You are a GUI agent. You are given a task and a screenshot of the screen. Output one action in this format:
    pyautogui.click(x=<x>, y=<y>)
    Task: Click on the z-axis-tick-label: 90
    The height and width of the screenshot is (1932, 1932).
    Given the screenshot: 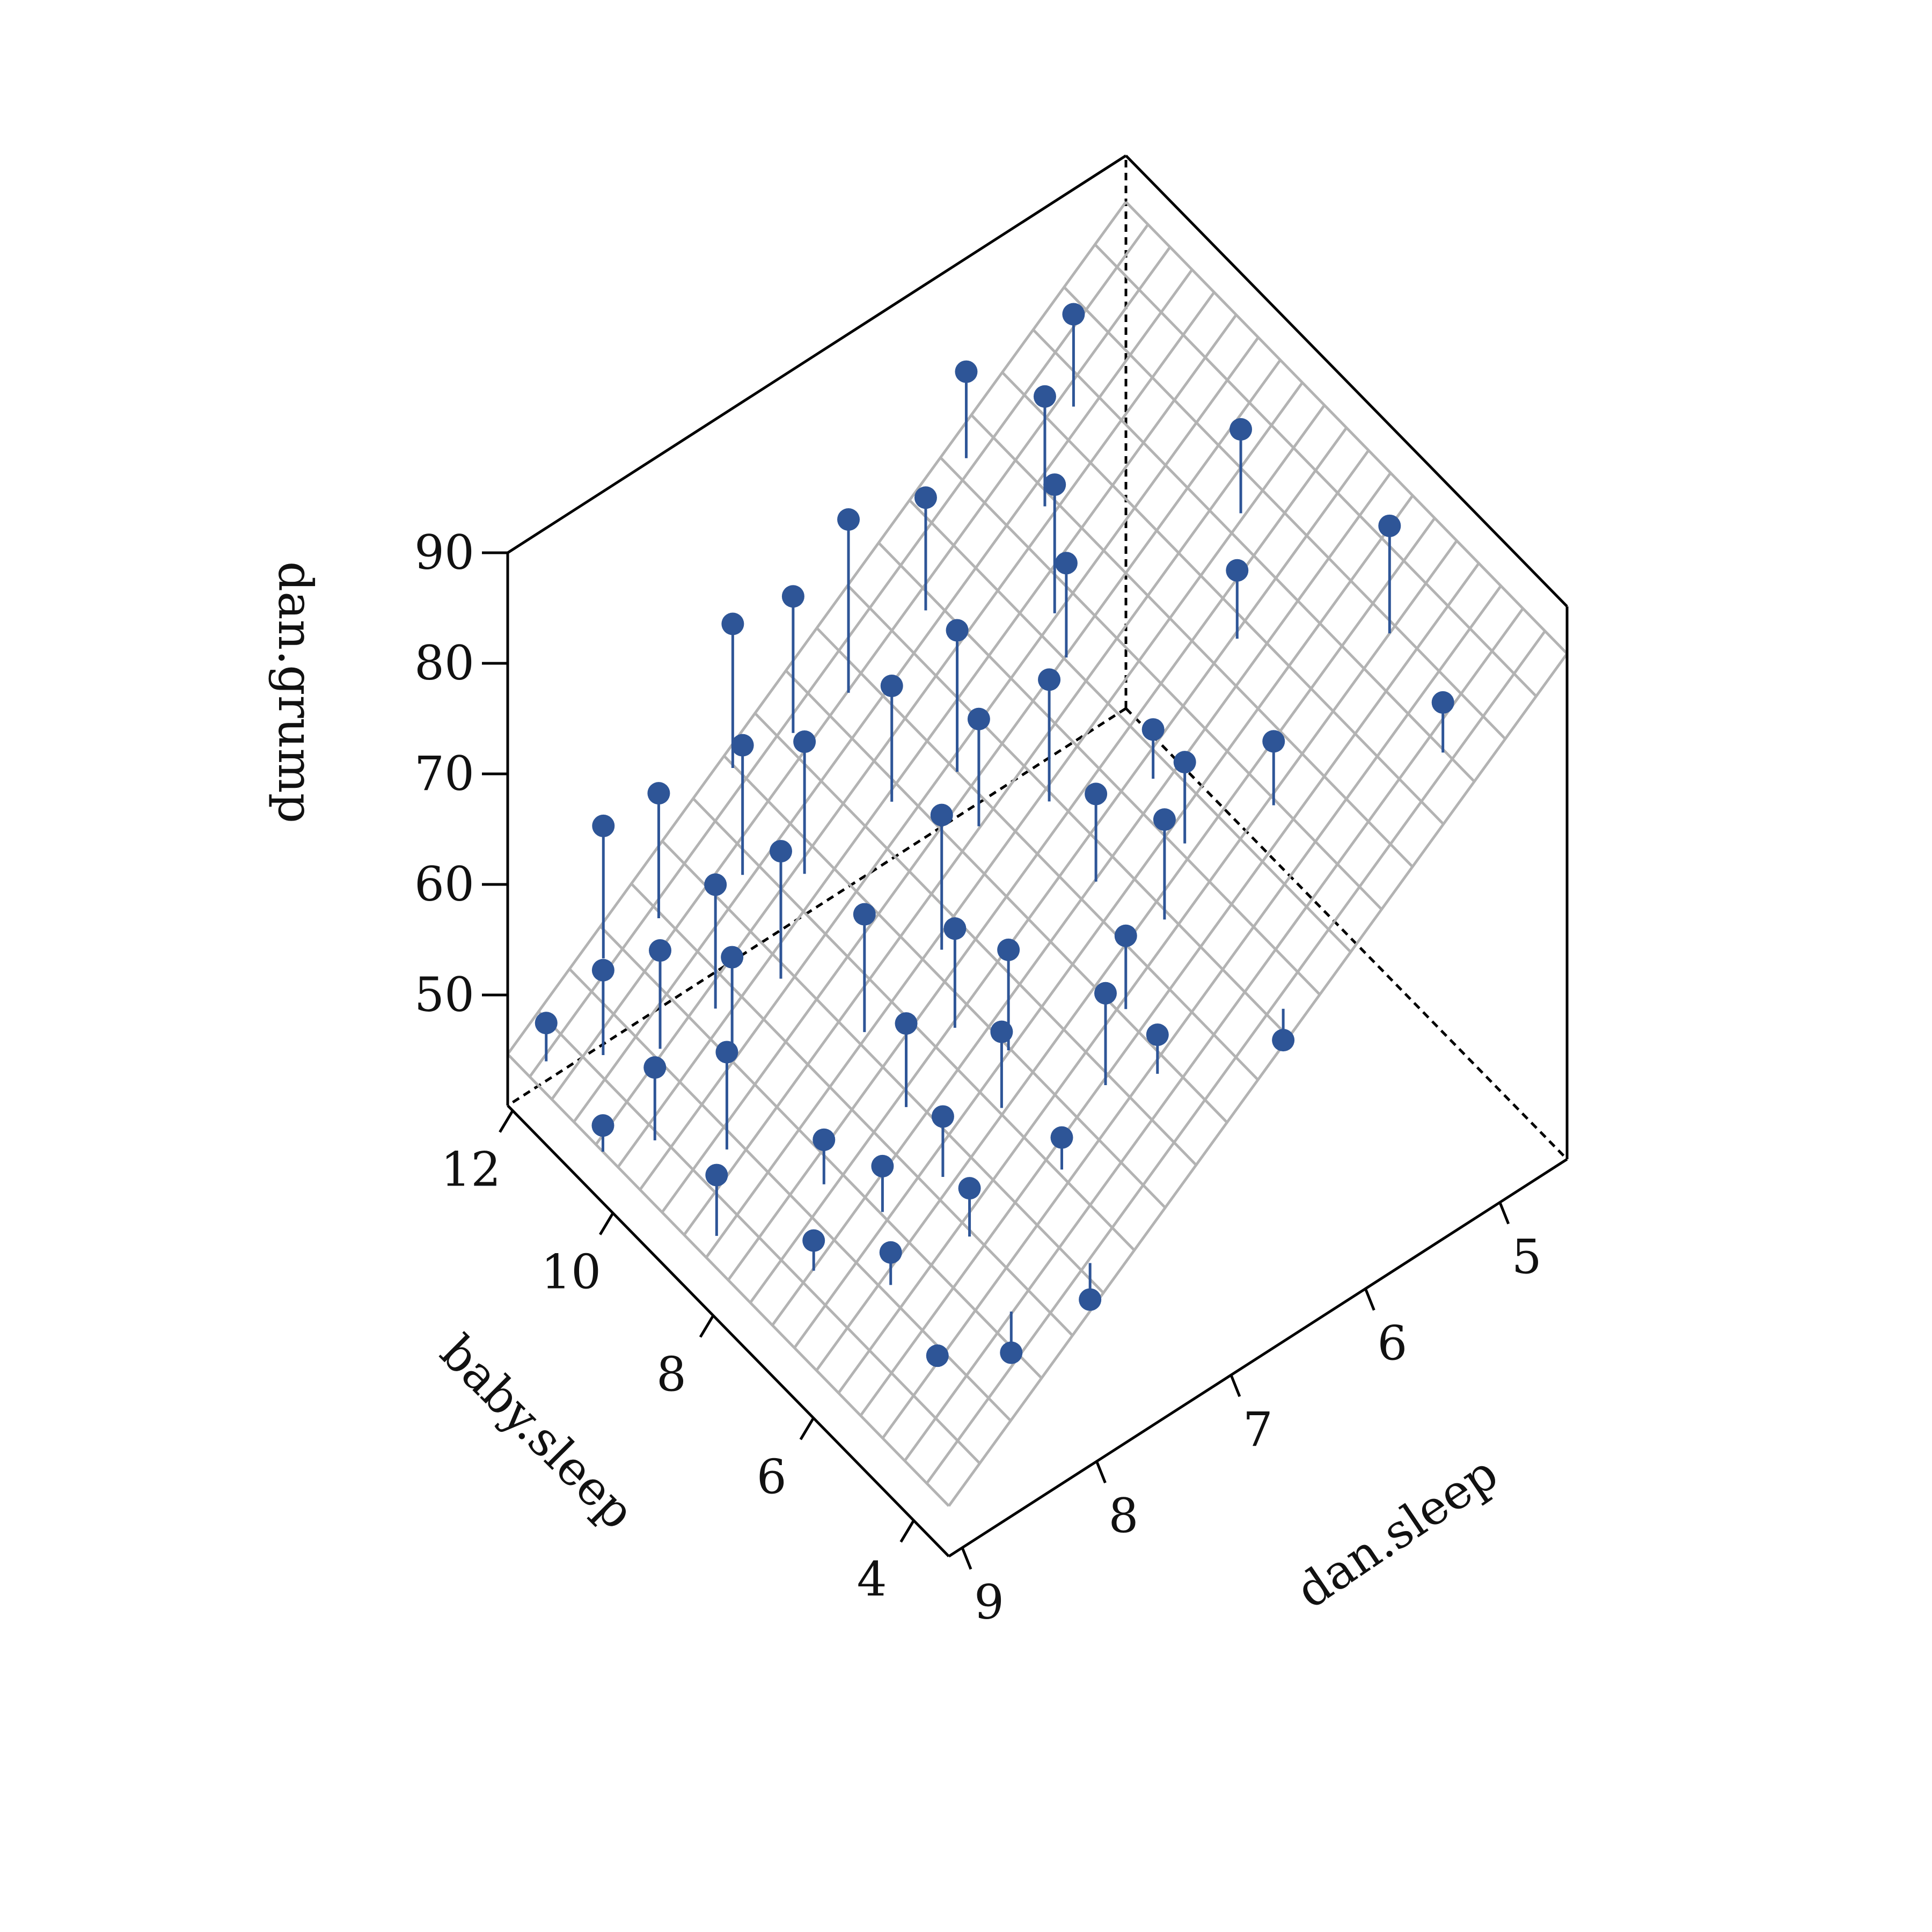 What is the action you would take?
    pyautogui.click(x=444, y=552)
    